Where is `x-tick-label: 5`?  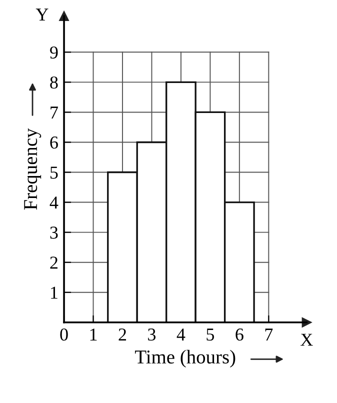 x-tick-label: 5 is located at coordinates (210, 334).